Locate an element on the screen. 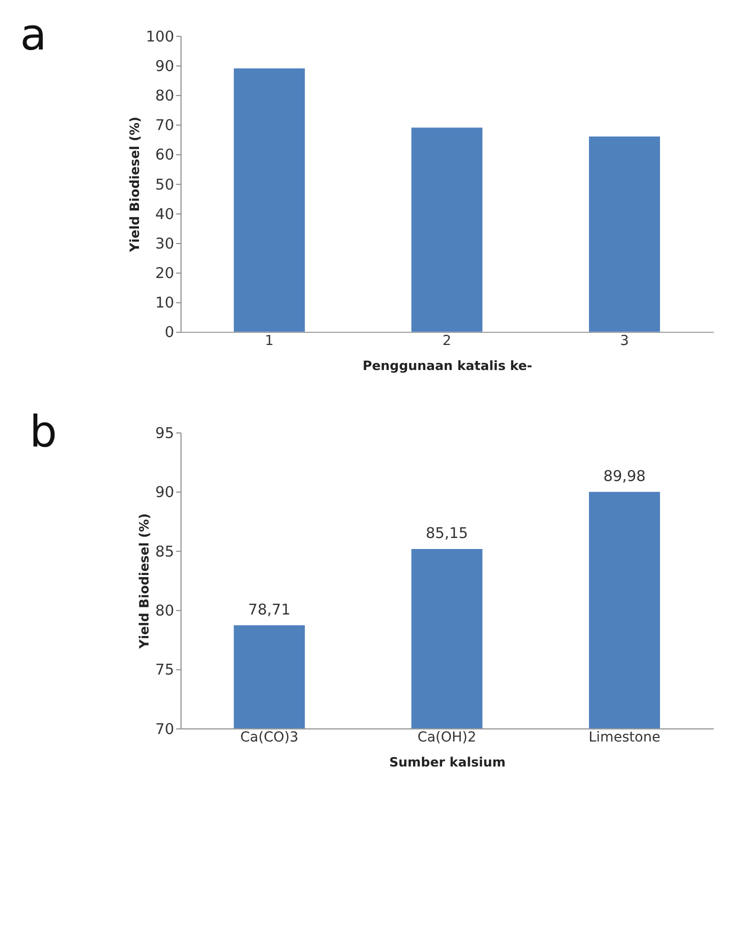 This screenshot has height=950, width=733. x-tick-label: 2 is located at coordinates (447, 341).